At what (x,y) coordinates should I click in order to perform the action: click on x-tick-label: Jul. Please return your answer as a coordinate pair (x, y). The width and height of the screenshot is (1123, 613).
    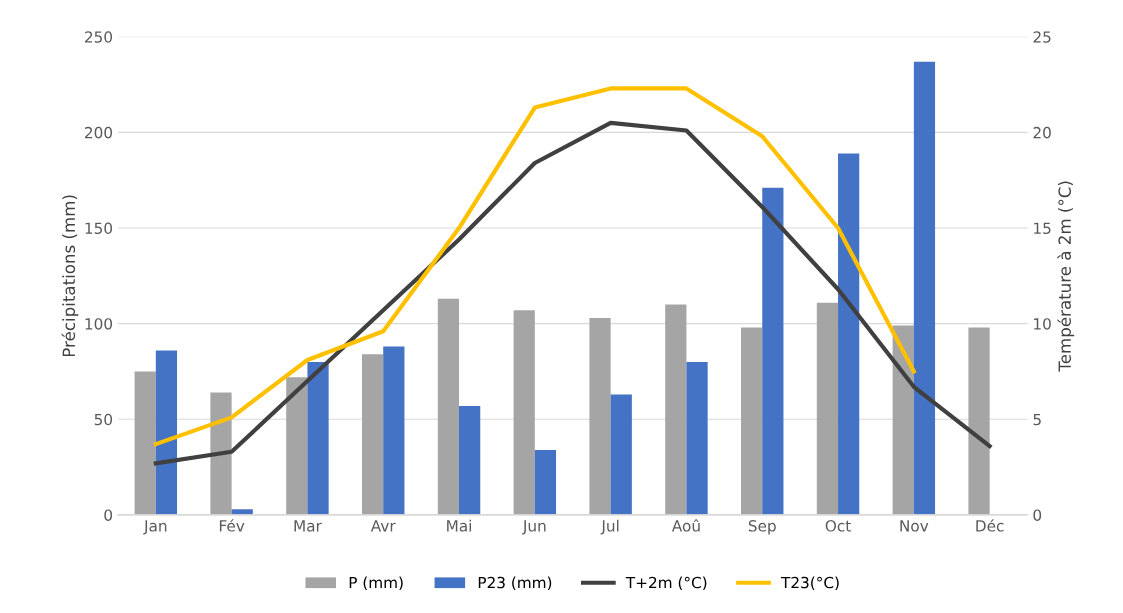
    Looking at the image, I should click on (609, 527).